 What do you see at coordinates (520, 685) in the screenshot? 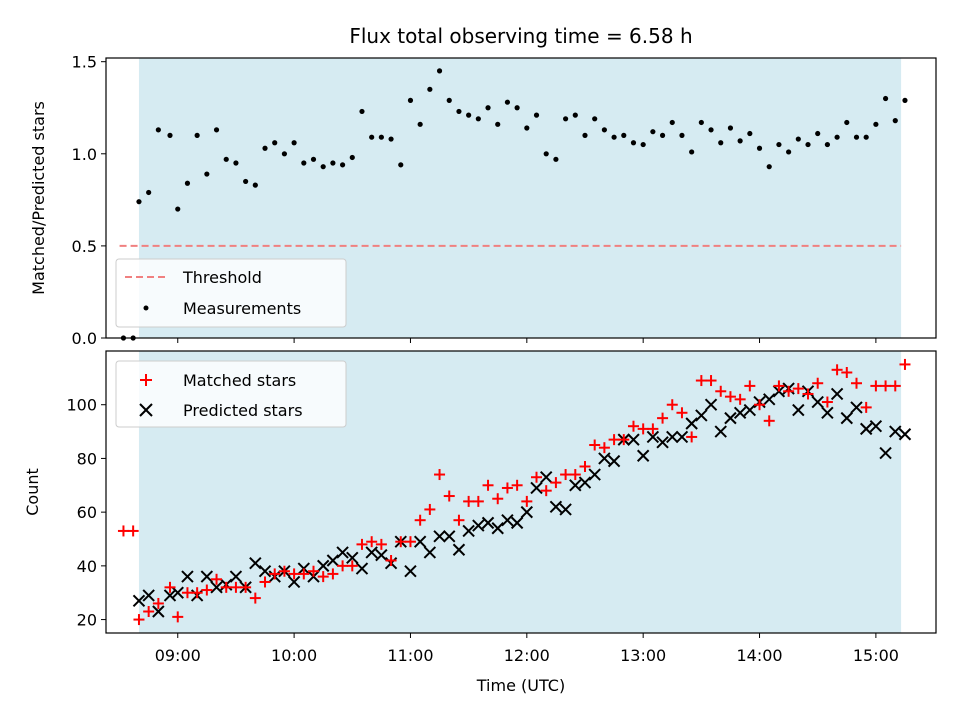
I see `x-axis-label: Time (UTC)` at bounding box center [520, 685].